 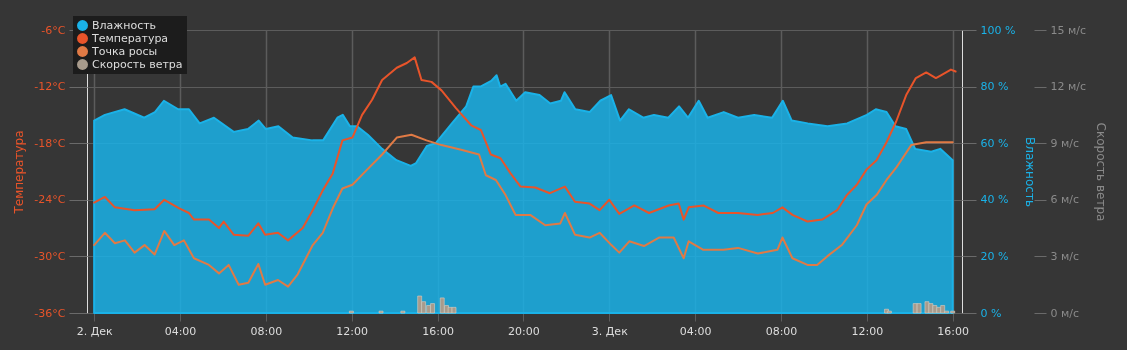 What do you see at coordinates (1068, 87) in the screenshot?
I see `y3-tick-label: 12 м/с` at bounding box center [1068, 87].